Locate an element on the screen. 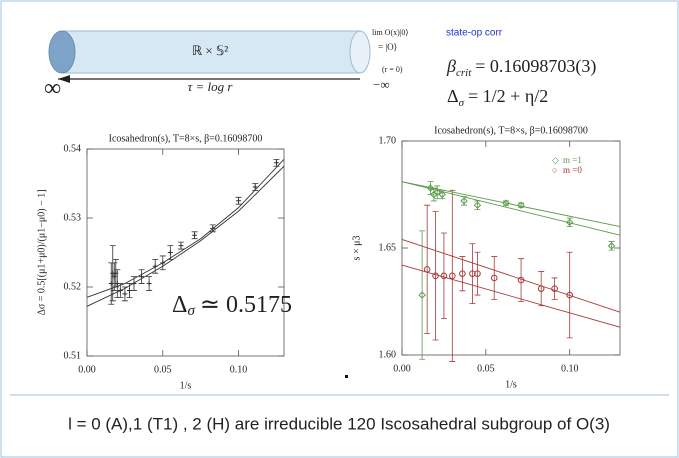 Image resolution: width=679 pixels, height=458 pixels. beta-subscript: crit is located at coordinates (464, 73).